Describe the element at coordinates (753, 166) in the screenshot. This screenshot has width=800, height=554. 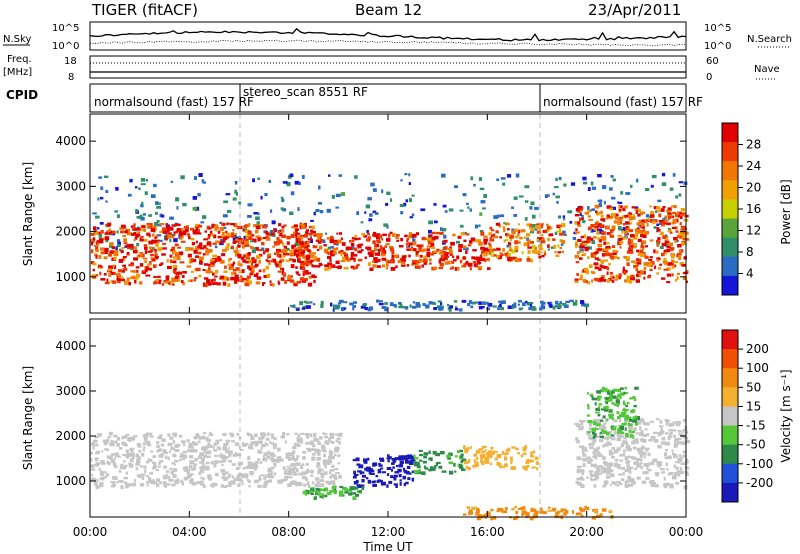
I see `colorbar-tick-label: 24` at that location.